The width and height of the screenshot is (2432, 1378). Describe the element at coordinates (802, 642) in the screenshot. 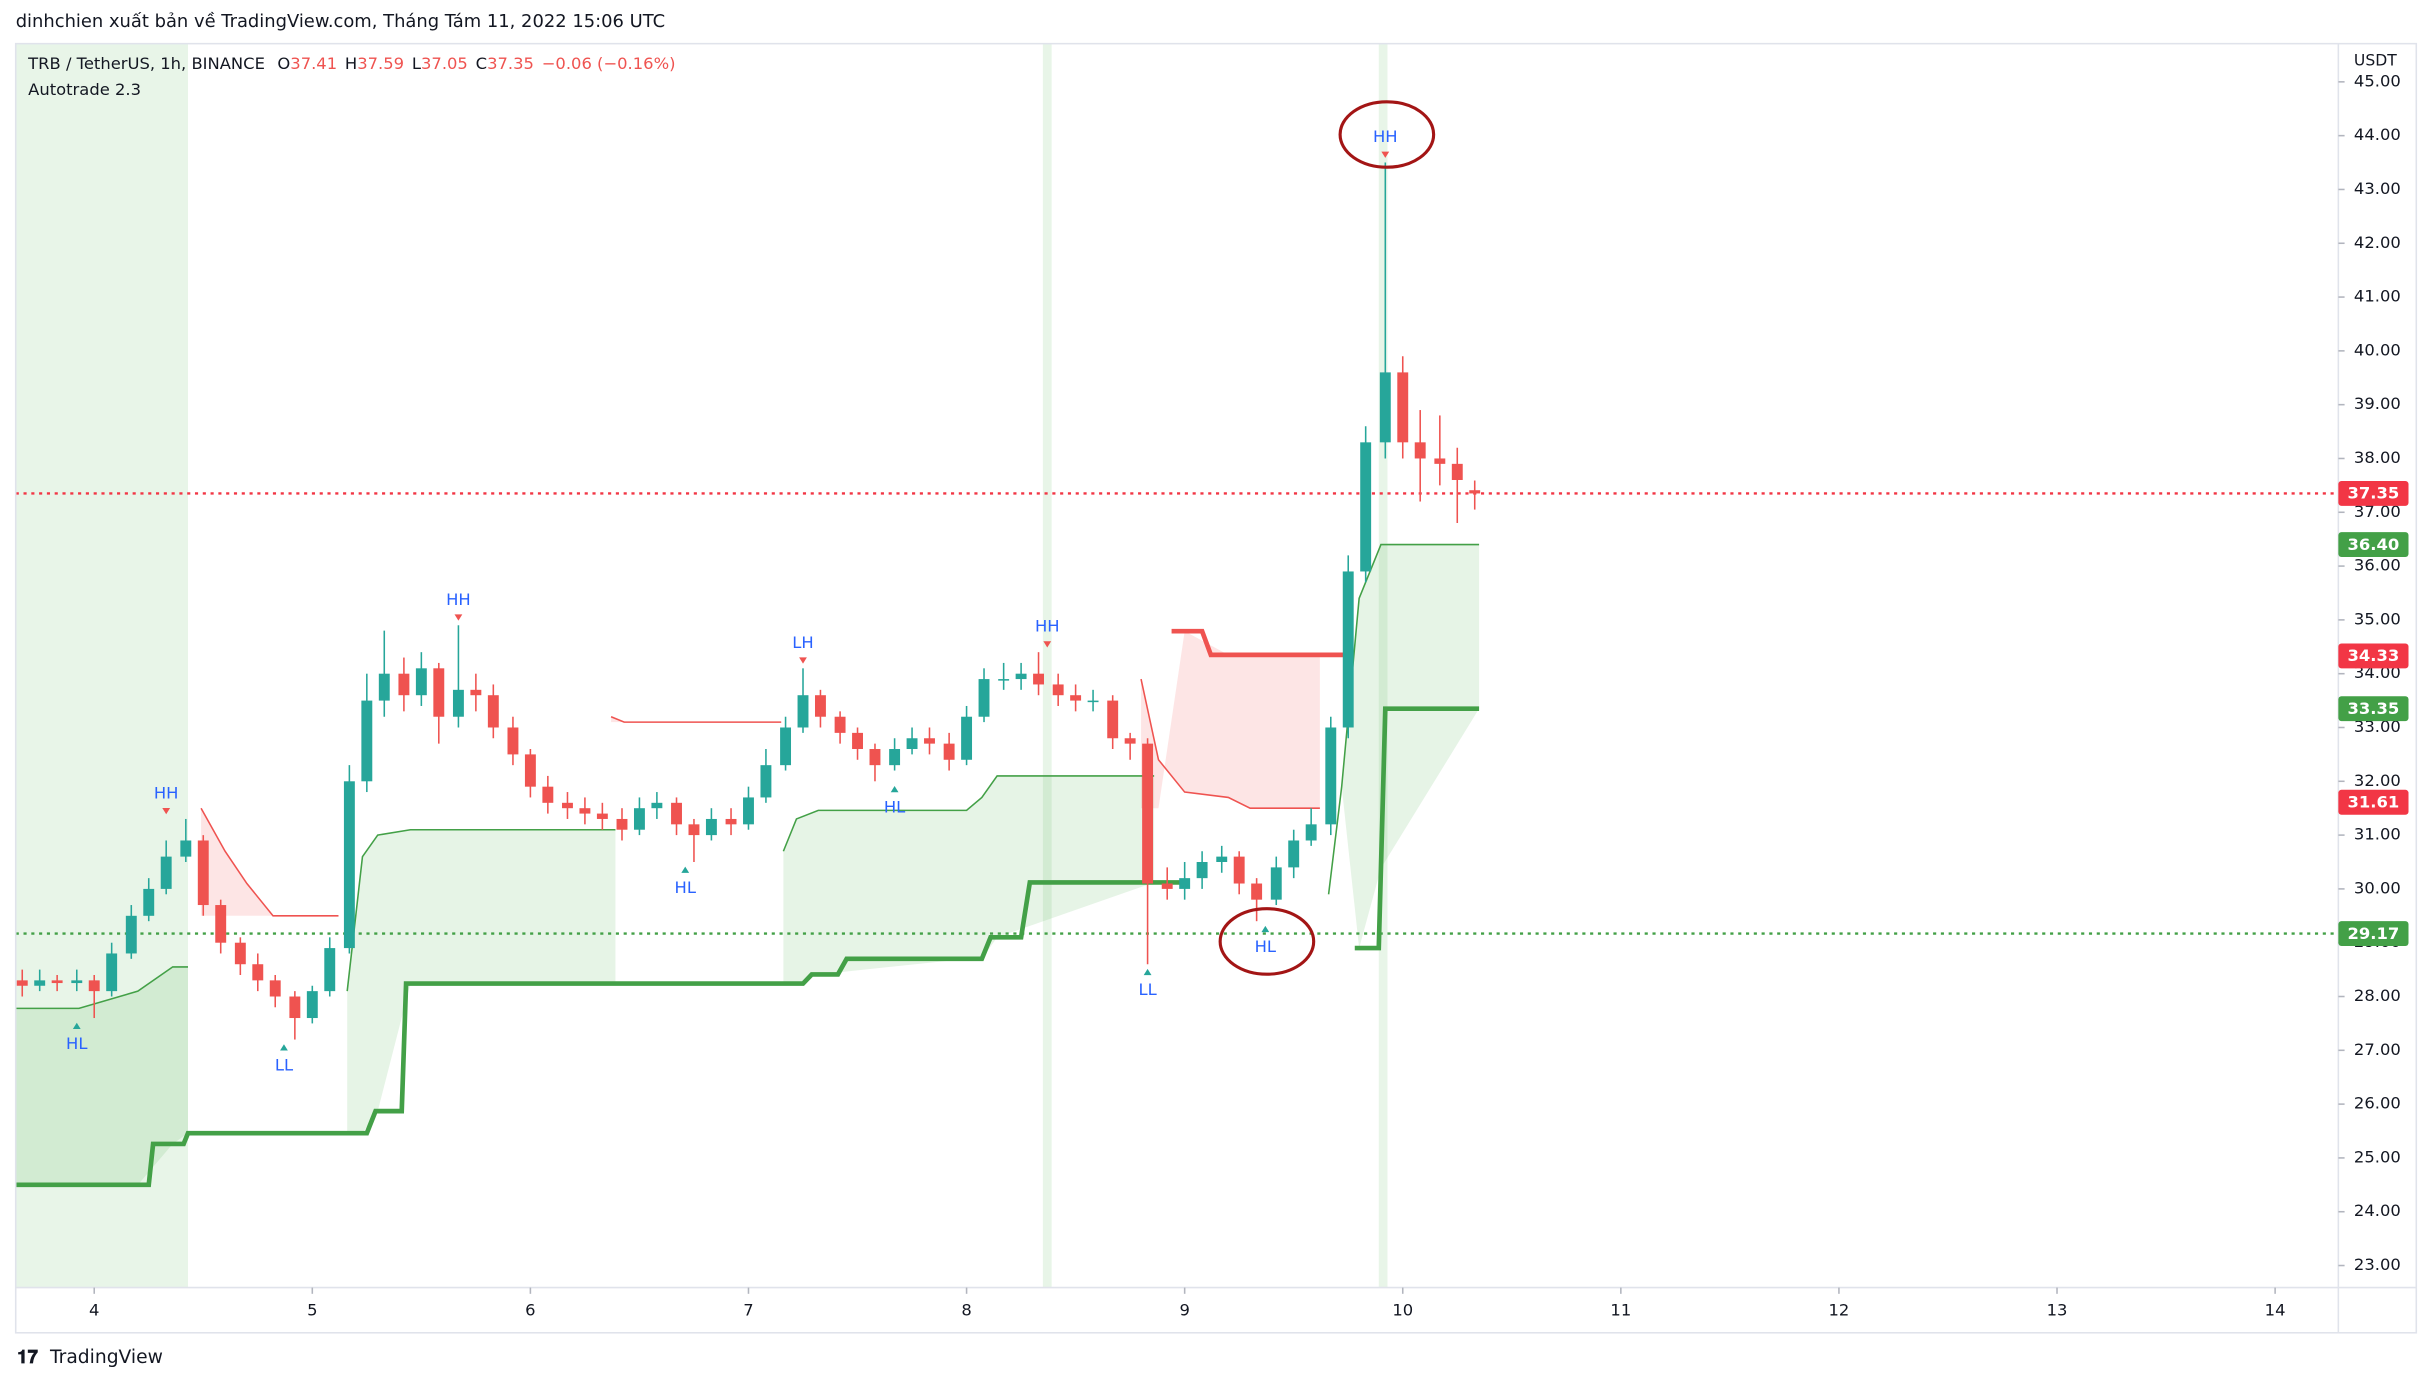

I see `pivot-label: LH` at that location.